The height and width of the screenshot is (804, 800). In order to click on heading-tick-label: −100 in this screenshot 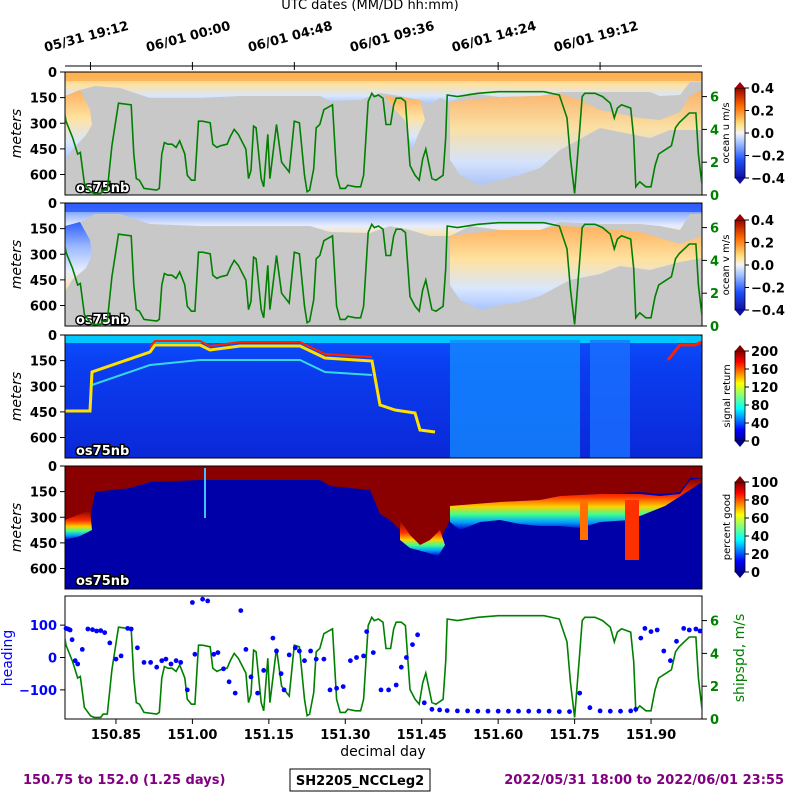, I will do `click(38, 691)`.